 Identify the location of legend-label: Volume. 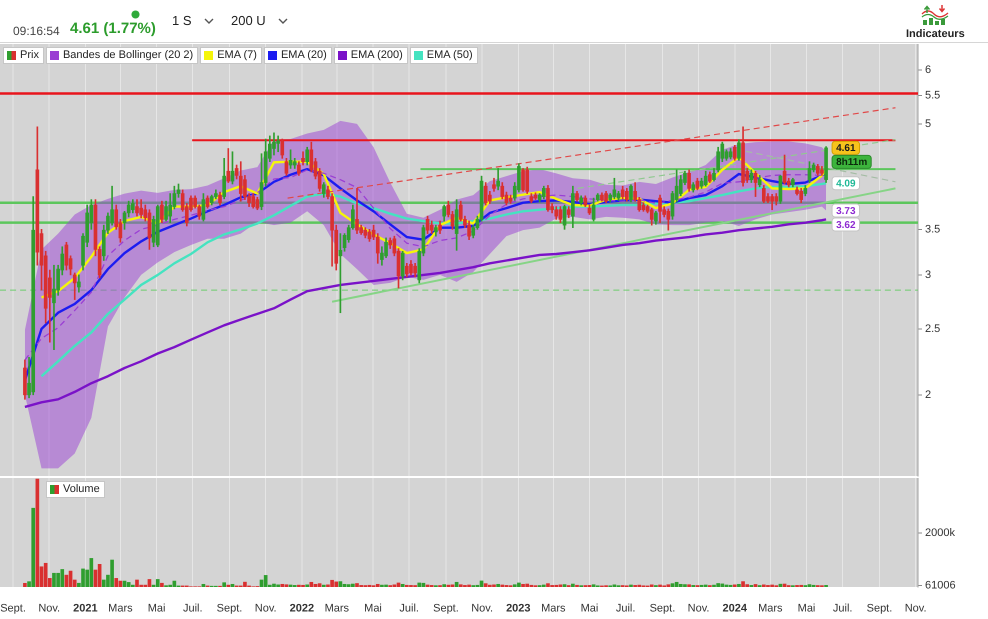
(81, 489).